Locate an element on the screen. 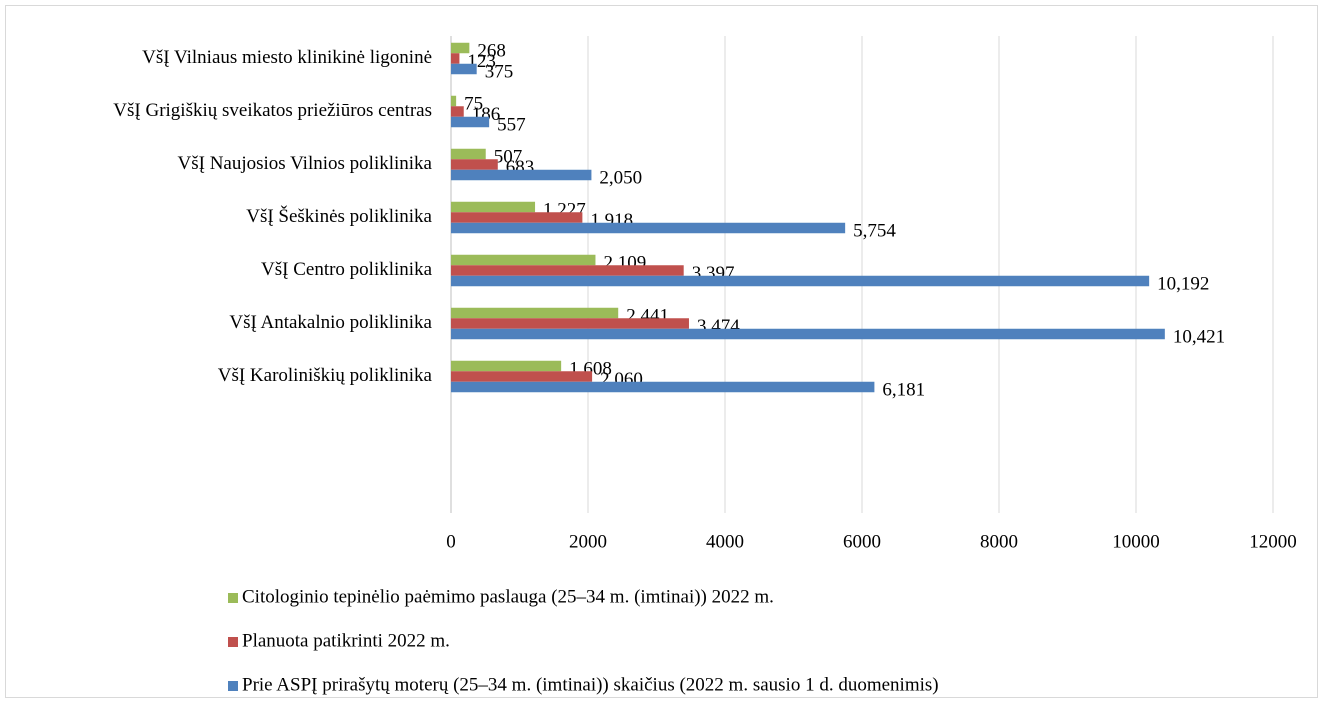  x-tick-label: 2000 is located at coordinates (588, 541).